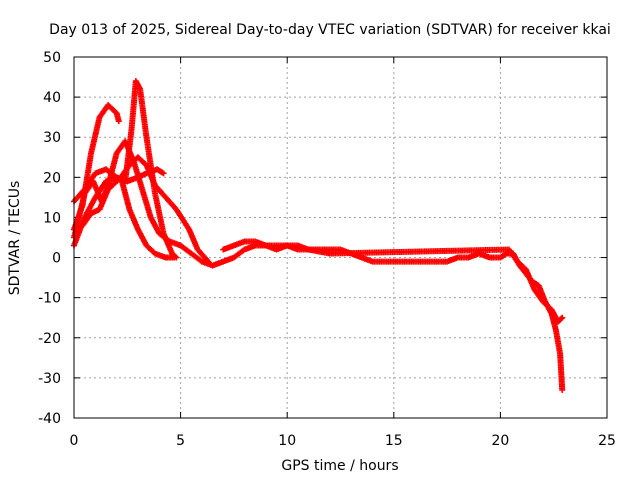 The height and width of the screenshot is (480, 640). Describe the element at coordinates (339, 466) in the screenshot. I see `x-axis-label: GPS time / hours` at that location.